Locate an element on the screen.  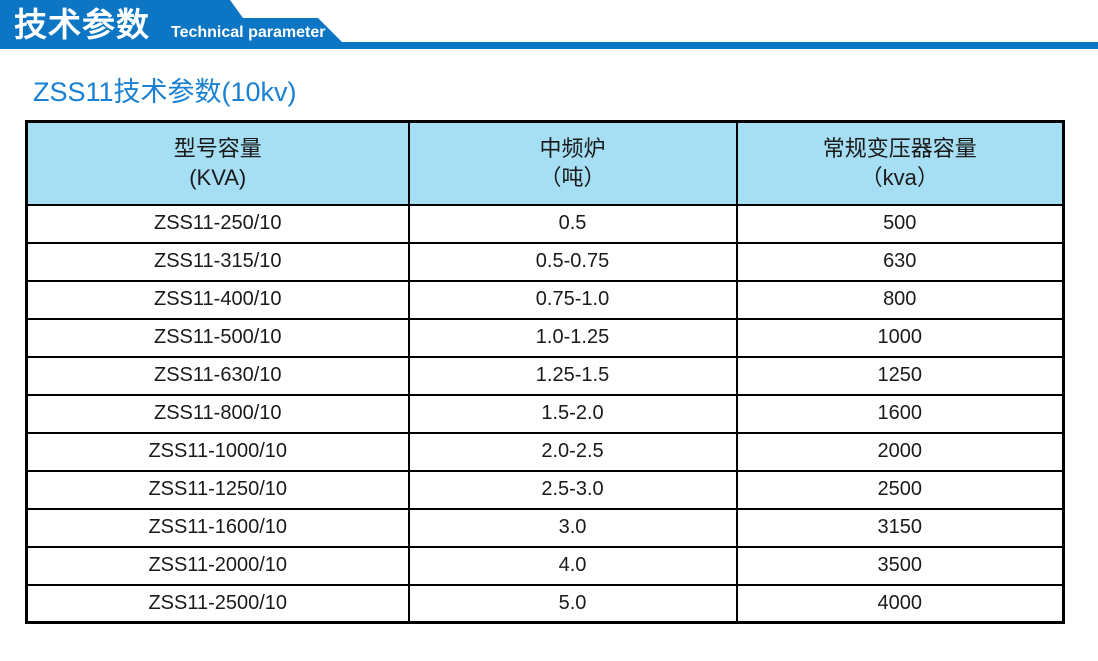
cell-capacity: 1000 is located at coordinates (900, 337).